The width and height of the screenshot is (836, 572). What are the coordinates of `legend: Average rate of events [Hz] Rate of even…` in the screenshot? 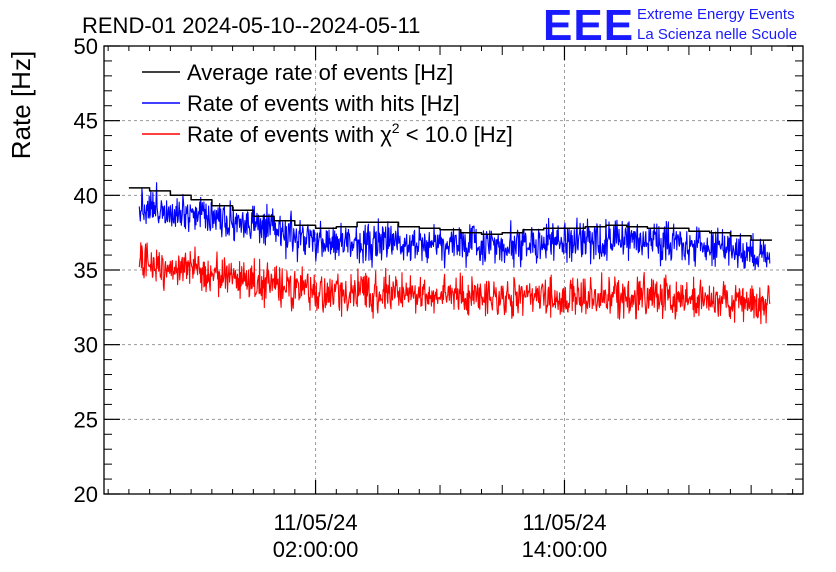 It's located at (327, 103).